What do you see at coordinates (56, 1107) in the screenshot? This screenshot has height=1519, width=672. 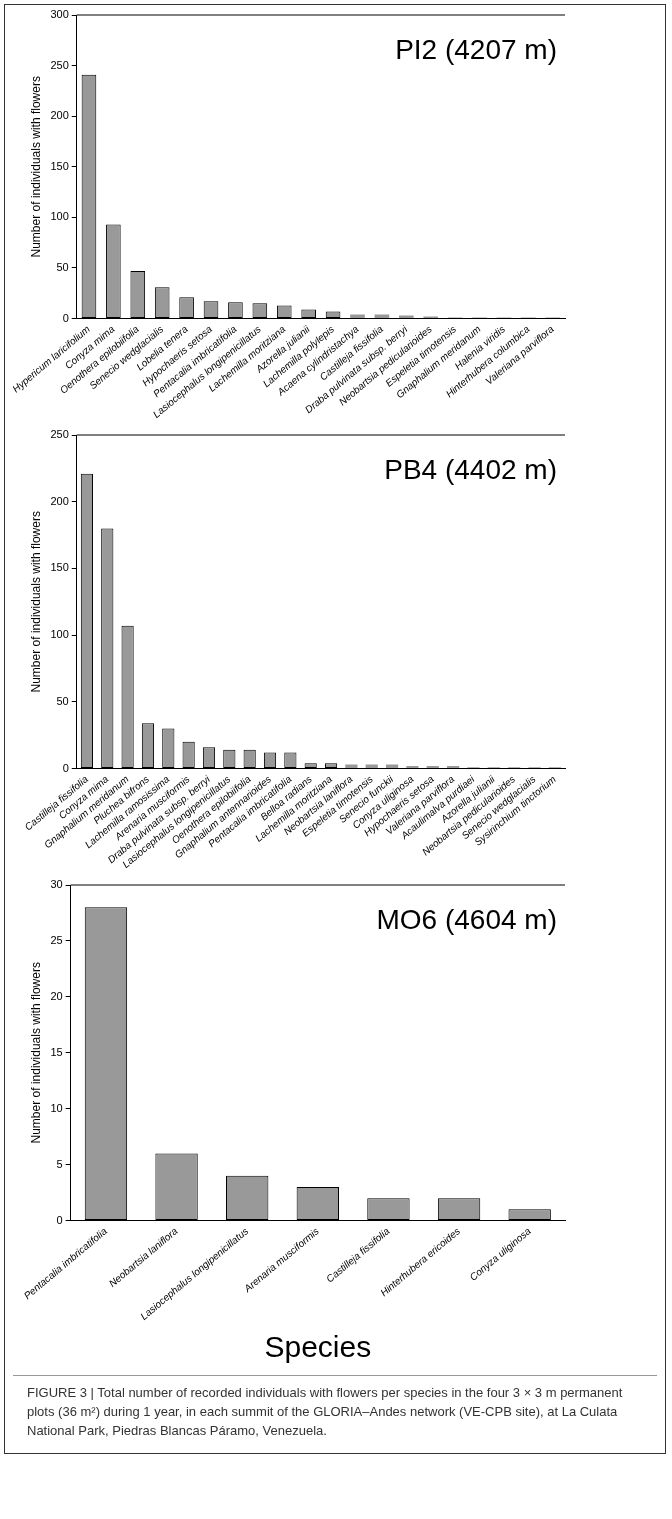 I see `y-tick-label: 10` at bounding box center [56, 1107].